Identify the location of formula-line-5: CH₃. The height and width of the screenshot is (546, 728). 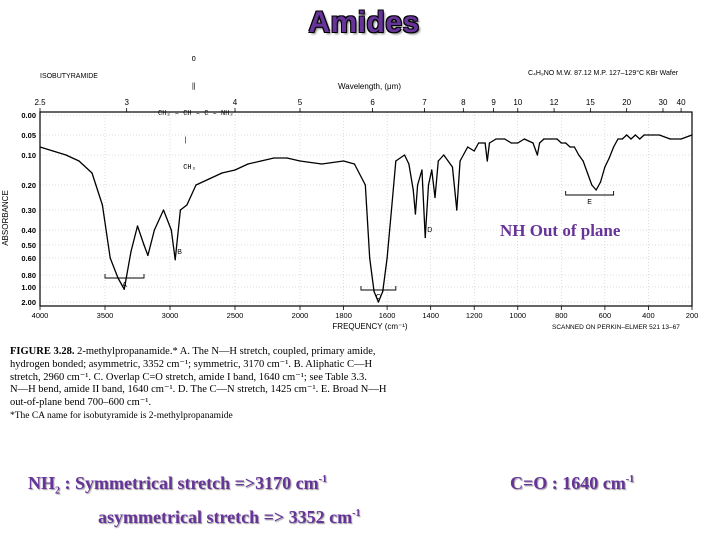
(177, 168).